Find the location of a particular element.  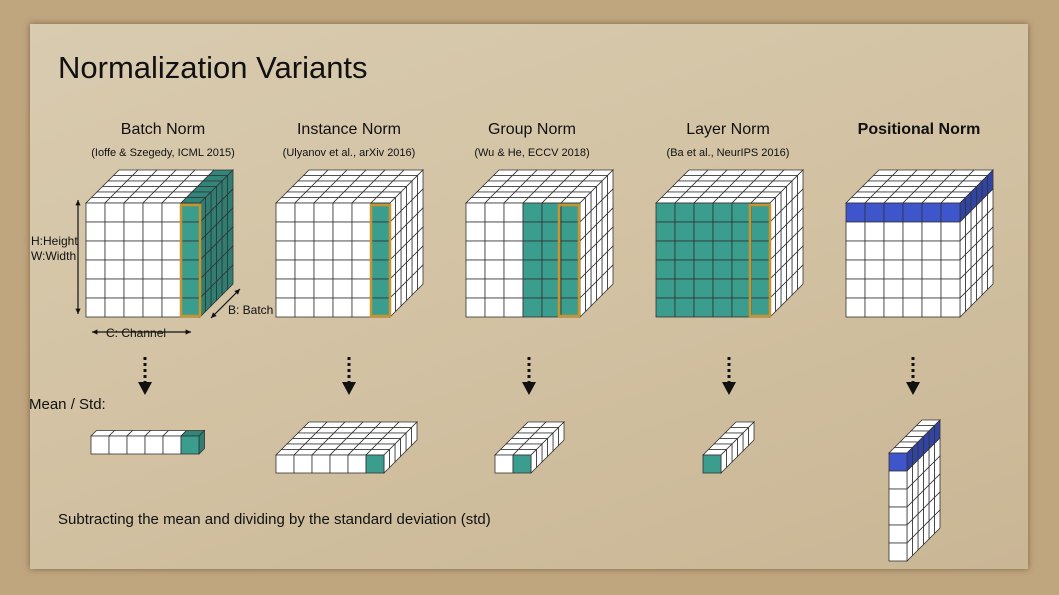

instance-norm-citation: (Ulyanov et al., arXiv 2016) is located at coordinates (349, 153).